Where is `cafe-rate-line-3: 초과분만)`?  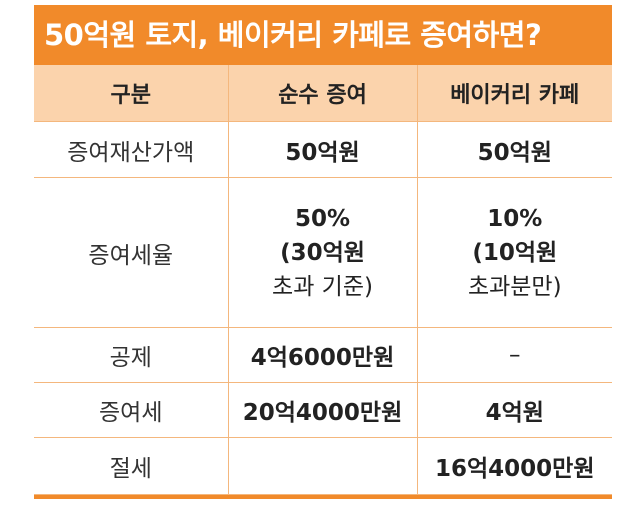
cafe-rate-line-3: 초과분만) is located at coordinates (514, 286).